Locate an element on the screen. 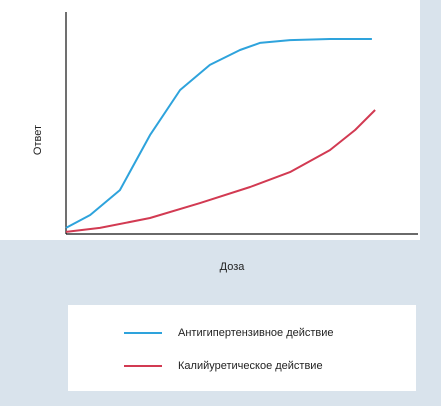  y-axis-label: Ответ is located at coordinates (38, 140).